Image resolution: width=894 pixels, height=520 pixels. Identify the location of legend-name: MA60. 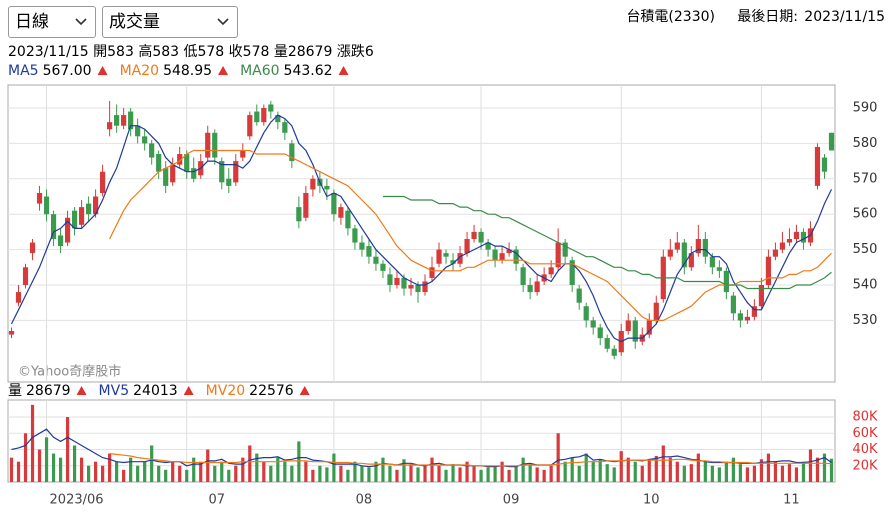
(259, 71).